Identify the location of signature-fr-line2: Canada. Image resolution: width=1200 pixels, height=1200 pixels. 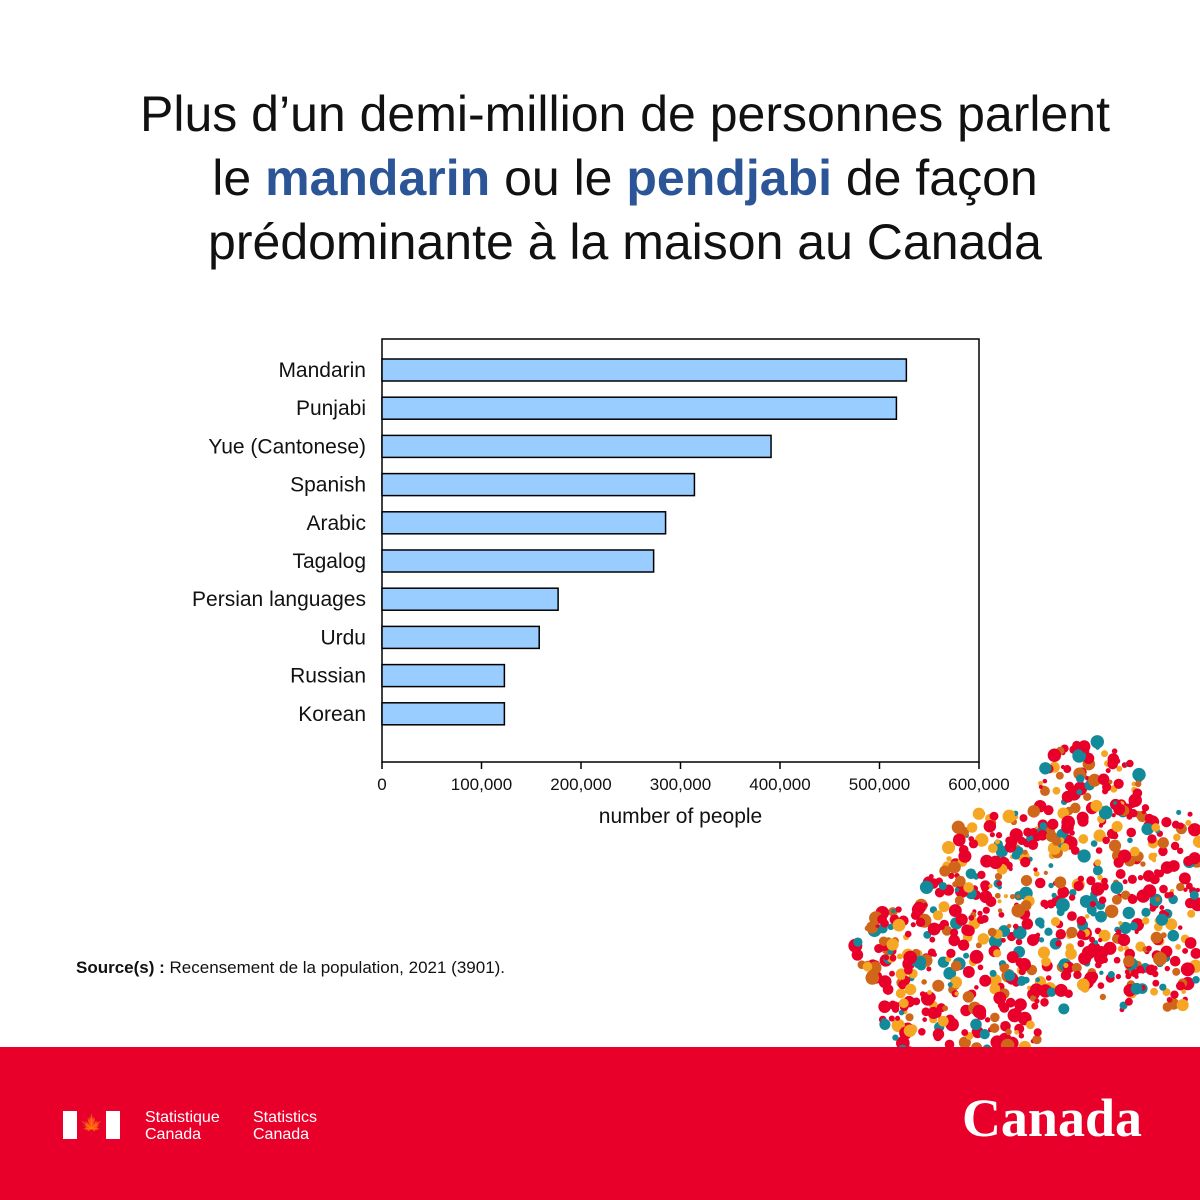
(173, 1134).